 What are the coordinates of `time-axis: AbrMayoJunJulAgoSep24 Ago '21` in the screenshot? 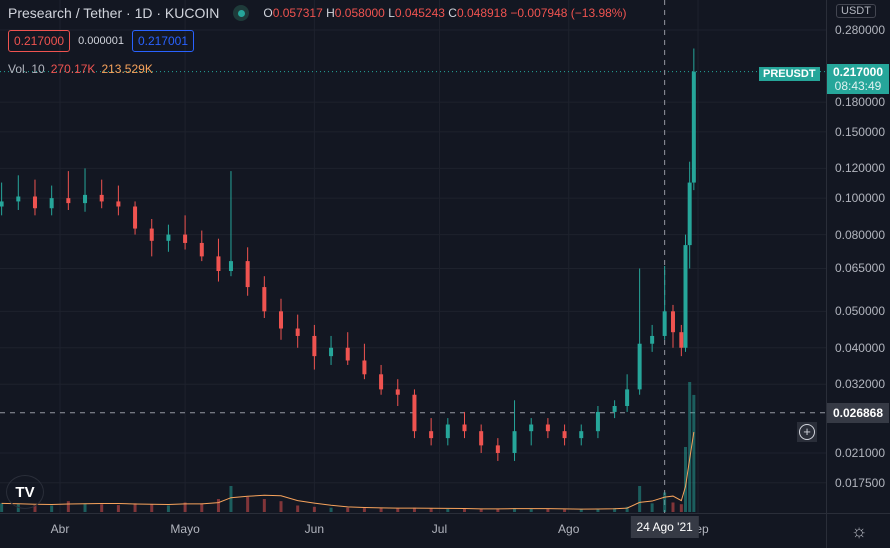 It's located at (413, 530).